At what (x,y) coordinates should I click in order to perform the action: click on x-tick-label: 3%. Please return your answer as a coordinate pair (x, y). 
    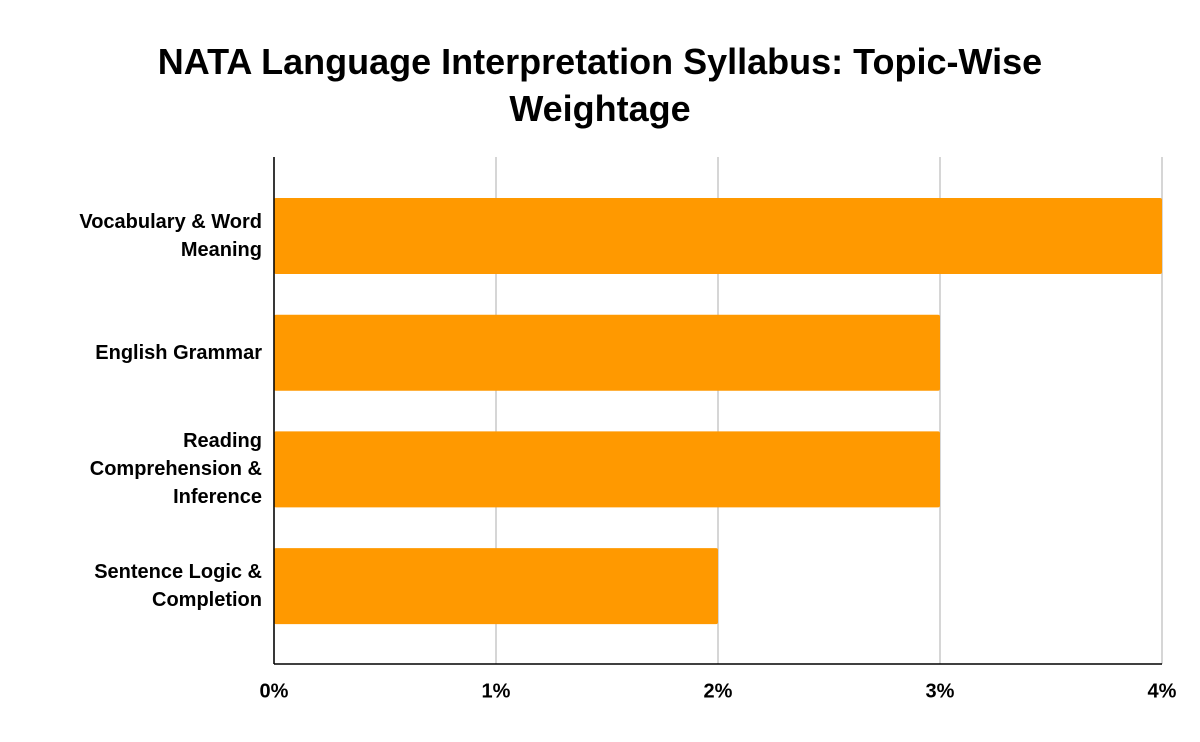
    Looking at the image, I should click on (940, 691).